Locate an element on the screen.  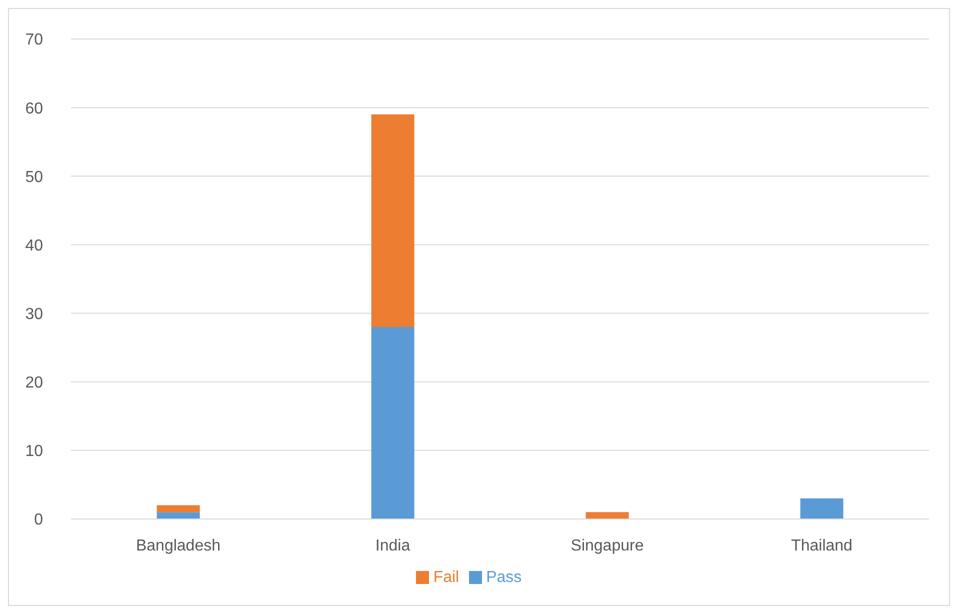
y-tick-label: 0 is located at coordinates (39, 520).